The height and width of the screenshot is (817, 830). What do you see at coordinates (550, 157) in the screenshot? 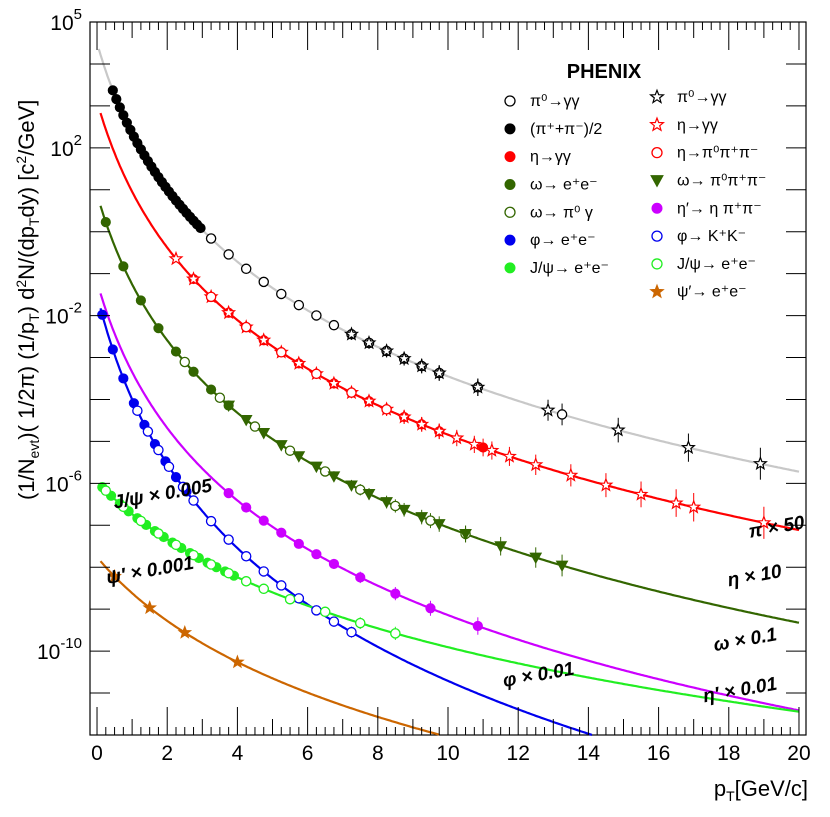
I see `legend-label-c1-2: η→γγ` at bounding box center [550, 157].